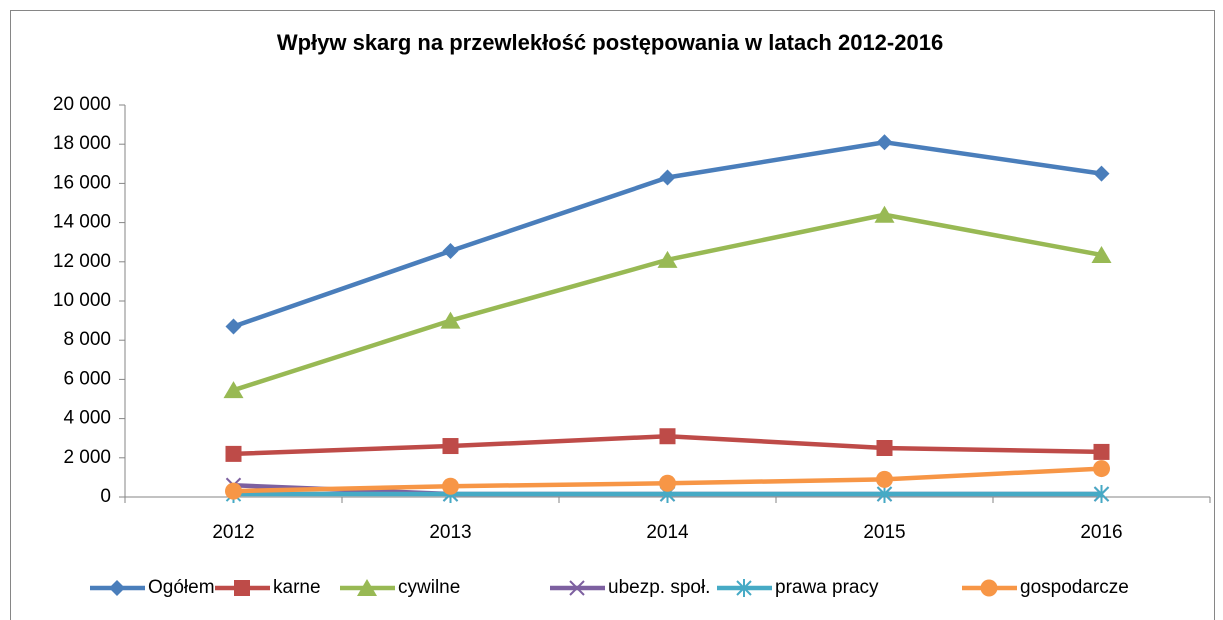 The height and width of the screenshot is (620, 1223). What do you see at coordinates (82, 222) in the screenshot?
I see `y-tick-label: 14 000` at bounding box center [82, 222].